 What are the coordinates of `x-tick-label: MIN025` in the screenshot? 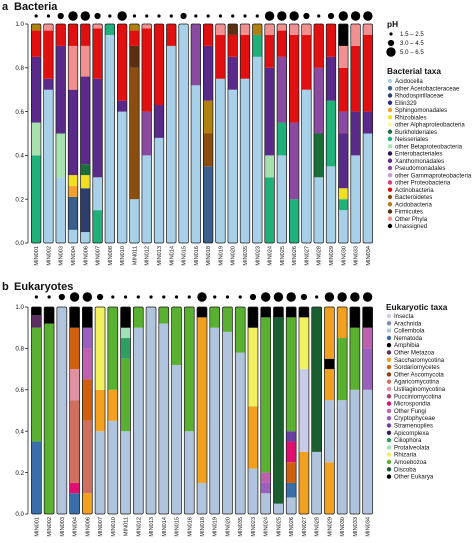 It's located at (279, 527).